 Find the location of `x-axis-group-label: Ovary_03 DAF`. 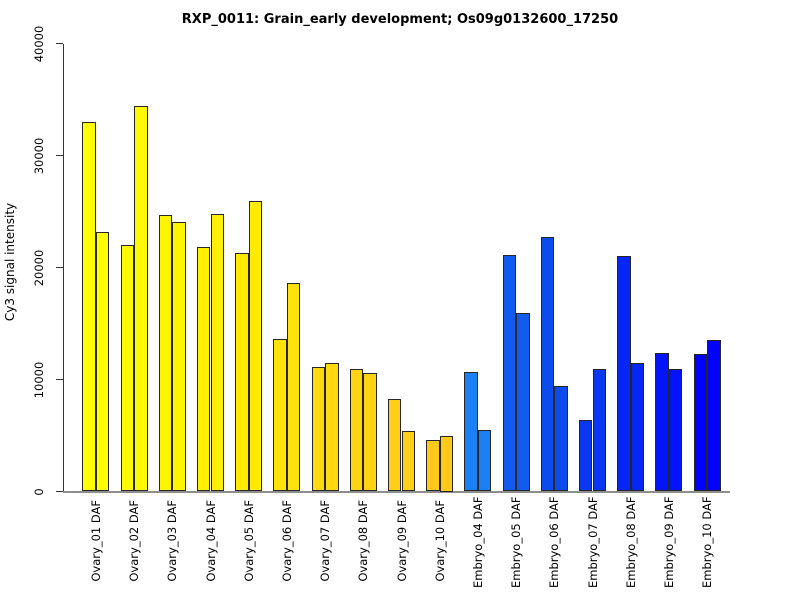

x-axis-group-label: Ovary_03 DAF is located at coordinates (172, 541).